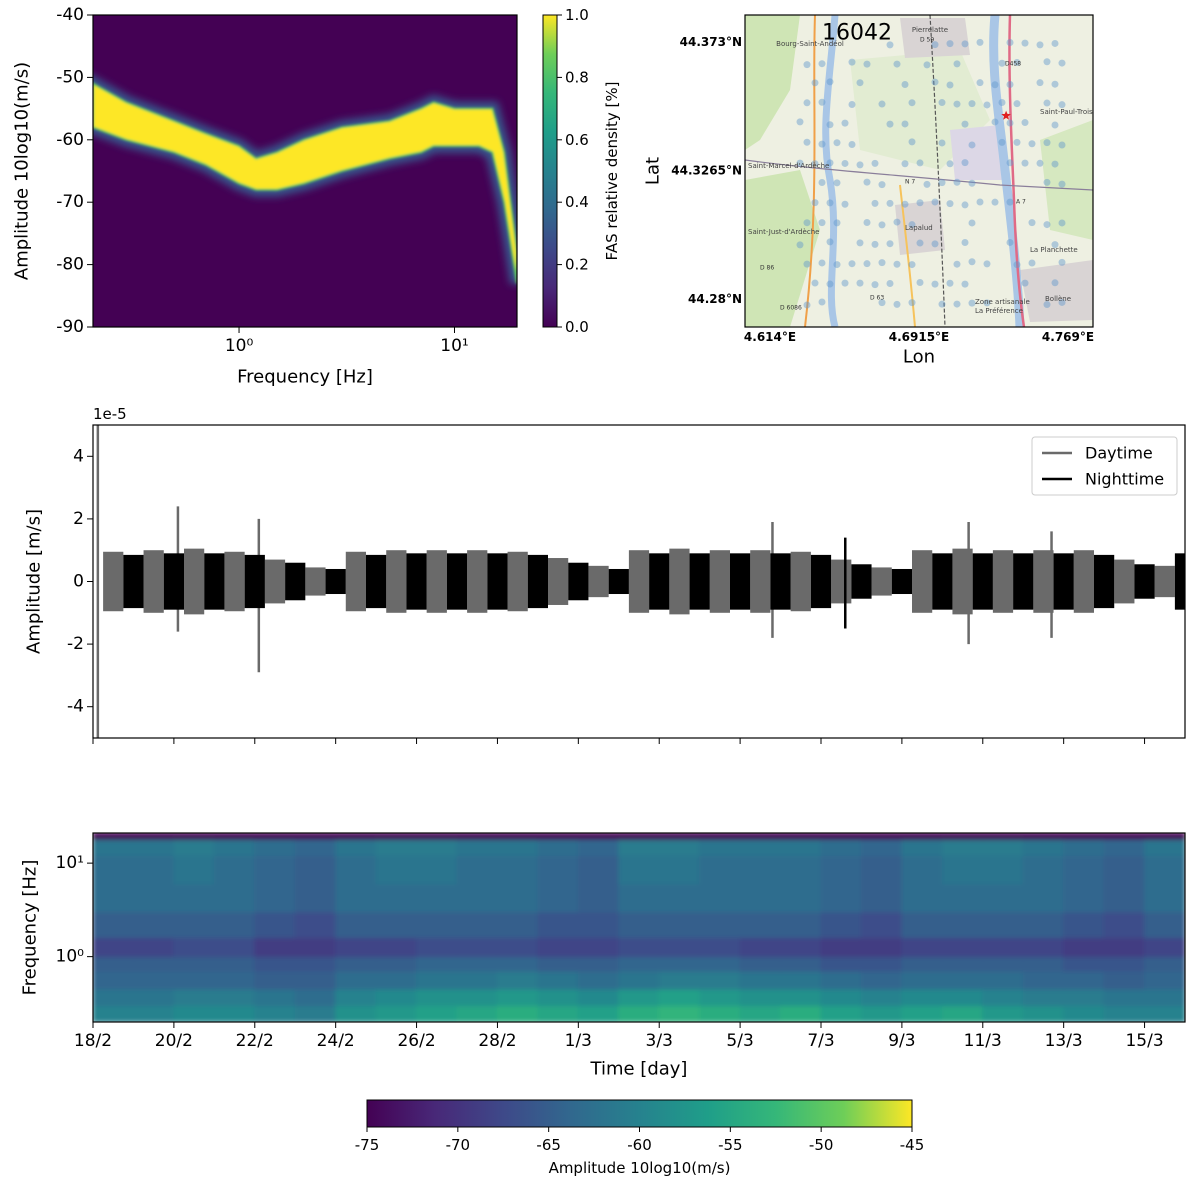 The width and height of the screenshot is (1188, 1184). I want to click on place-label: Pierrelatte, so click(930, 30).